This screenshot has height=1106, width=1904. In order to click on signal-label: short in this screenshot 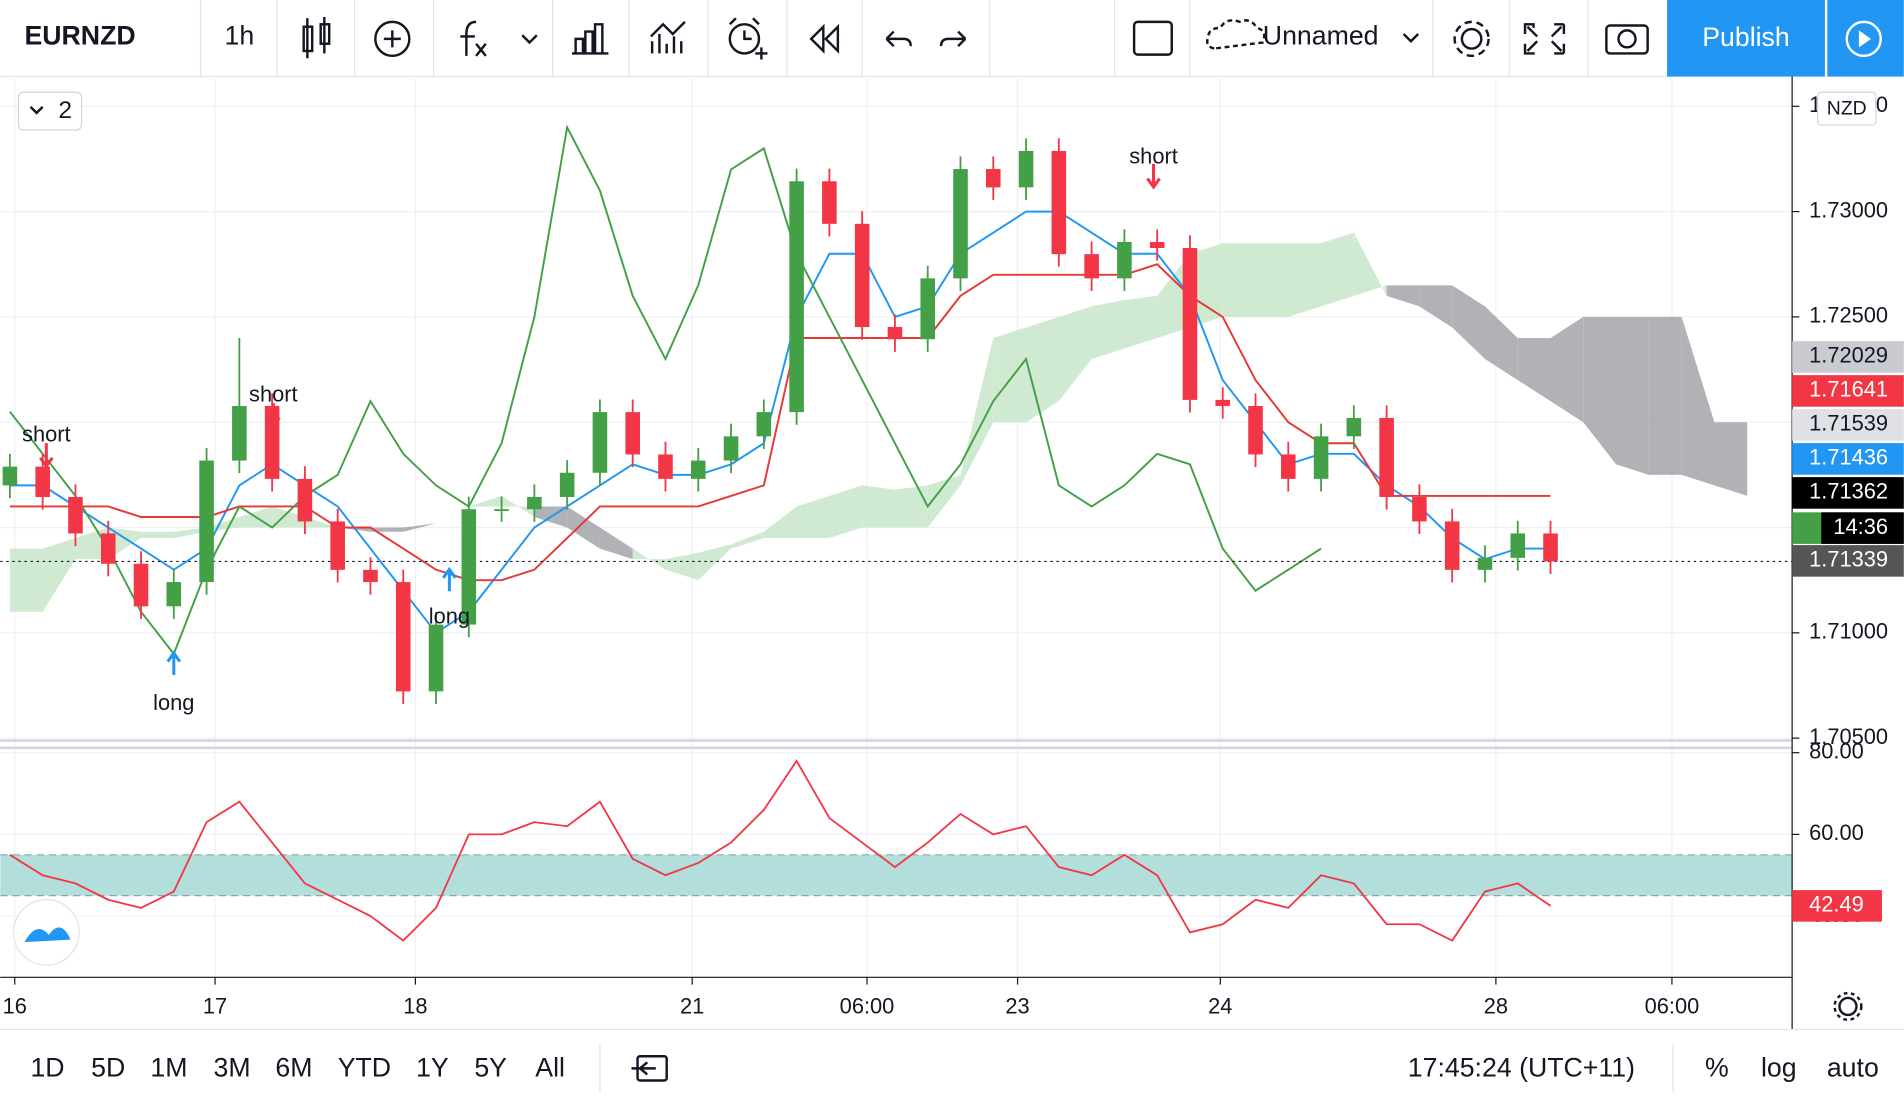, I will do `click(273, 394)`.